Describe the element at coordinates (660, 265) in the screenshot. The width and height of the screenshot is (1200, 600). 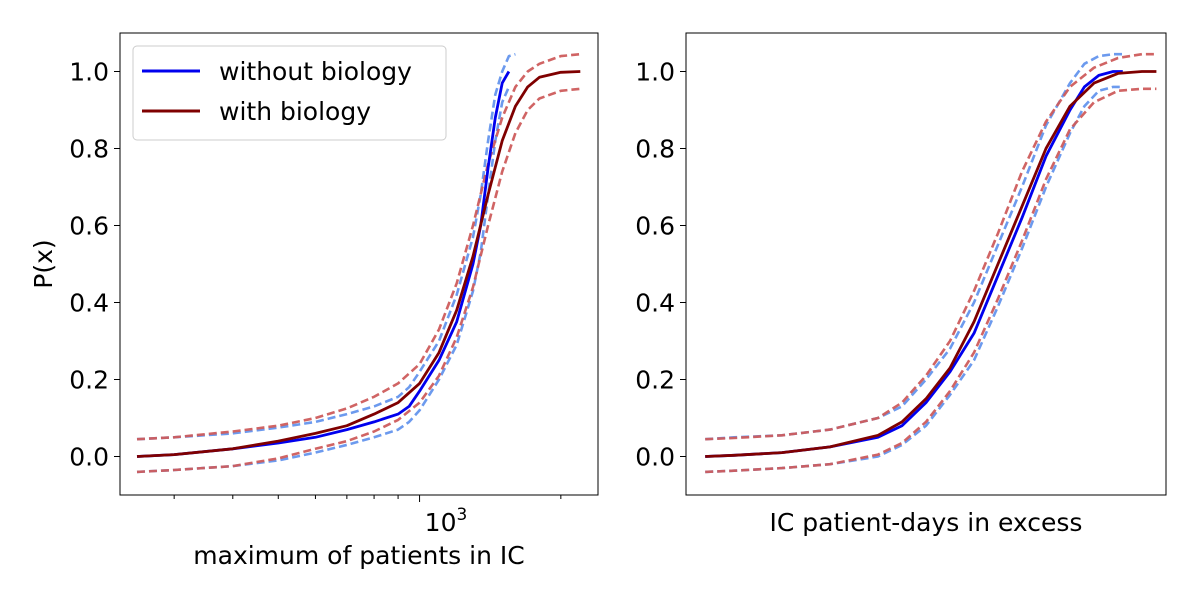
I see `right-y-axis-ticks: 0.0 0.2 0.4 0.6 0.8 1.0` at that location.